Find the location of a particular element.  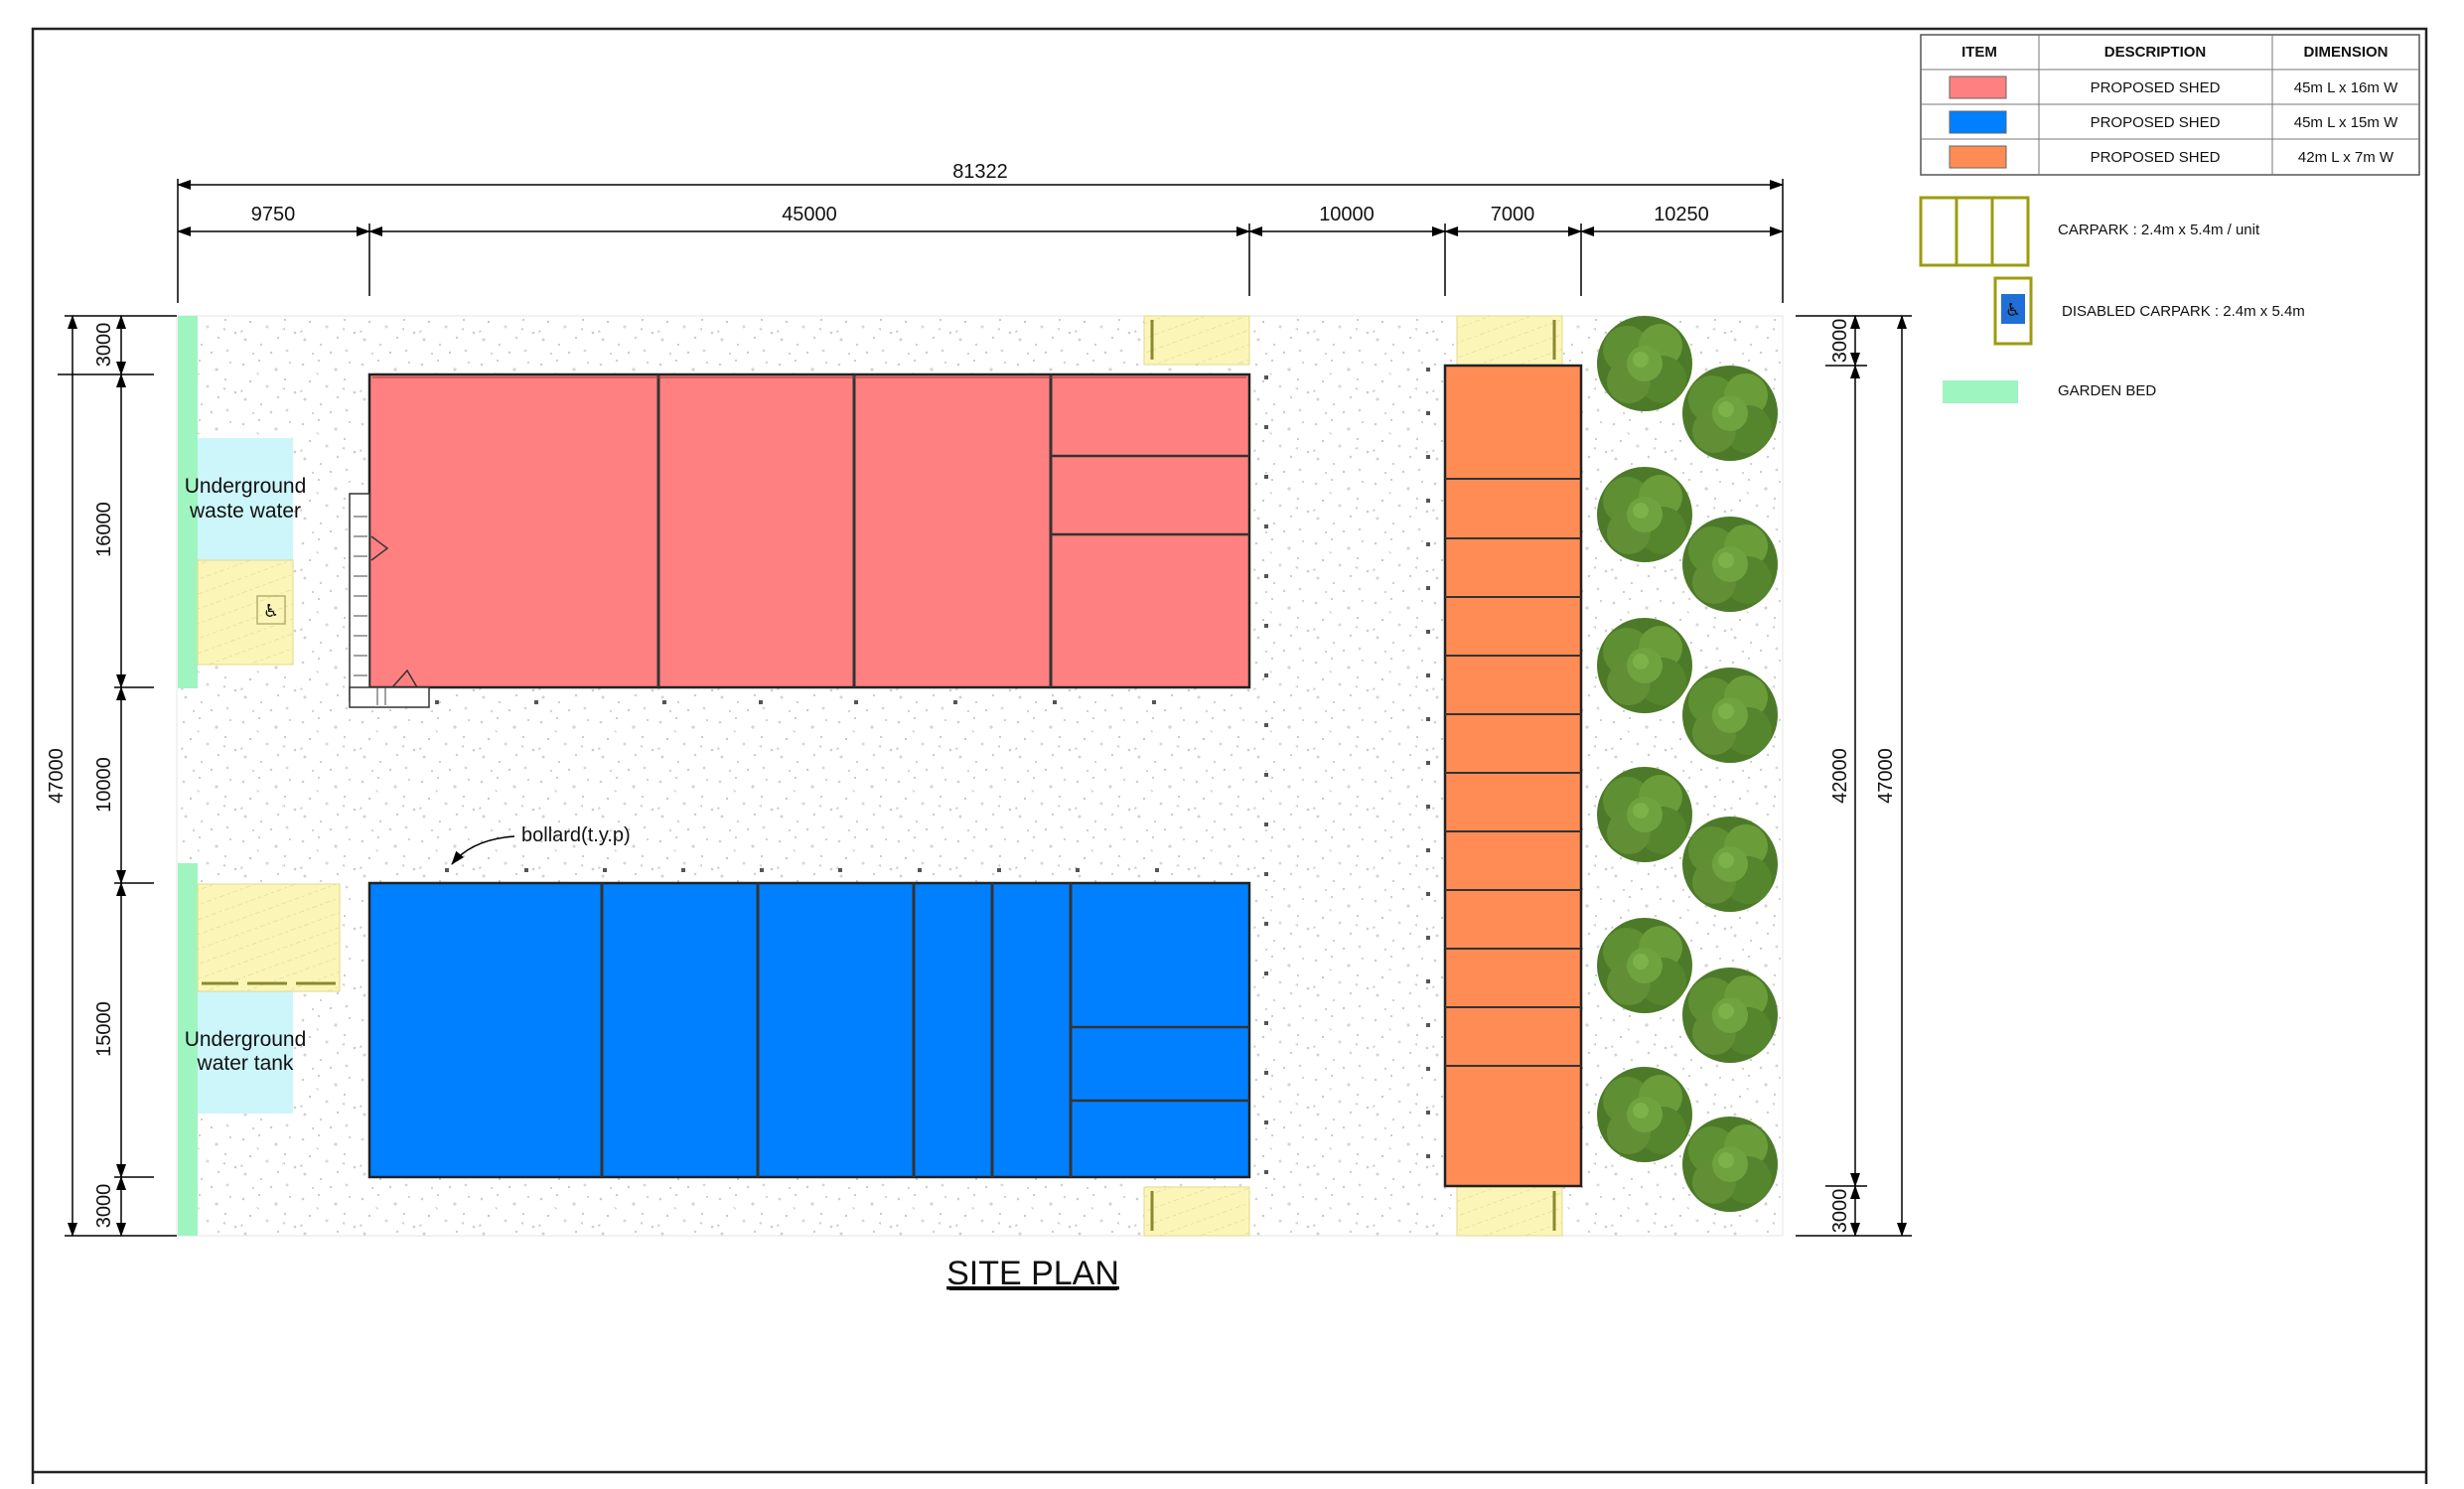

legend-swatch-orange is located at coordinates (1978, 157).